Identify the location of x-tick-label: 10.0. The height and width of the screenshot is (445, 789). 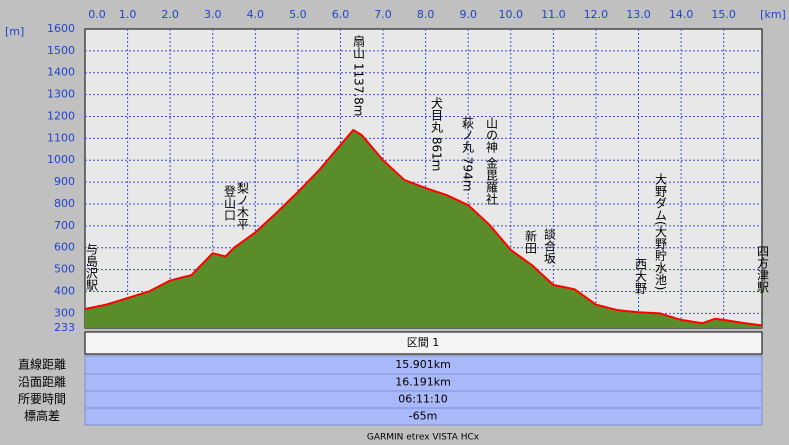
(511, 14).